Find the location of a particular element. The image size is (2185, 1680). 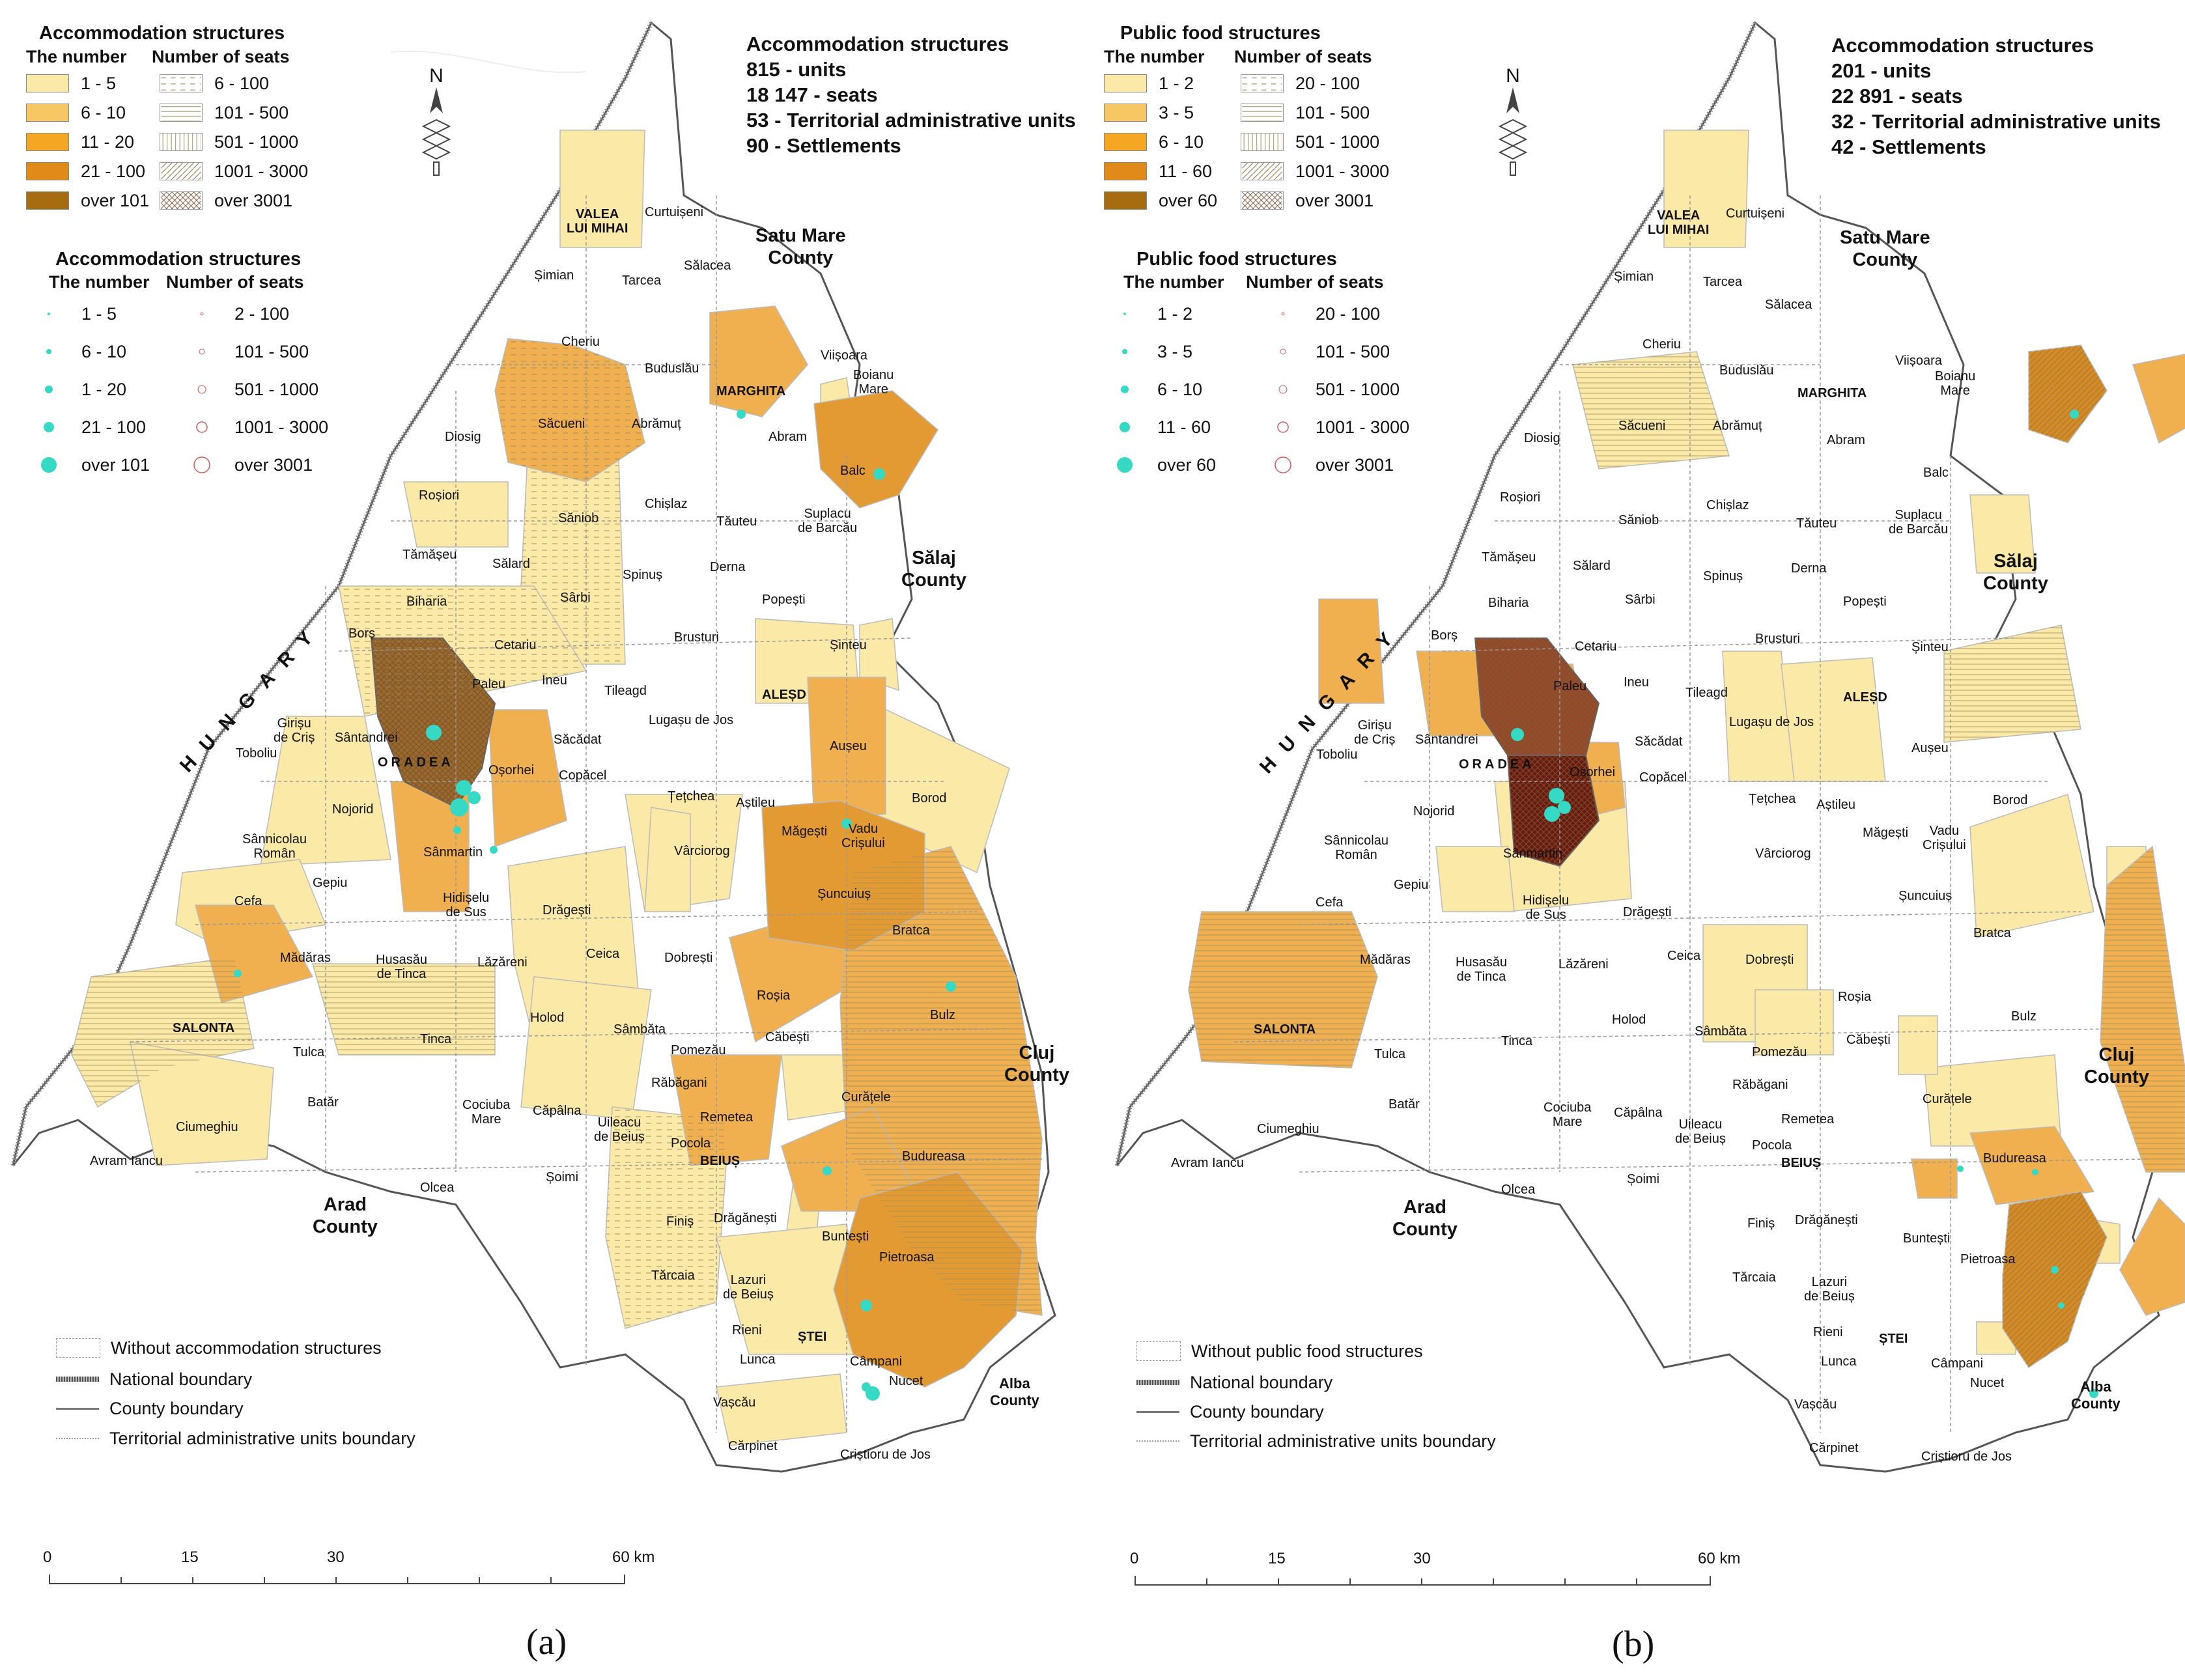

place-label: ORADEA is located at coordinates (416, 763).